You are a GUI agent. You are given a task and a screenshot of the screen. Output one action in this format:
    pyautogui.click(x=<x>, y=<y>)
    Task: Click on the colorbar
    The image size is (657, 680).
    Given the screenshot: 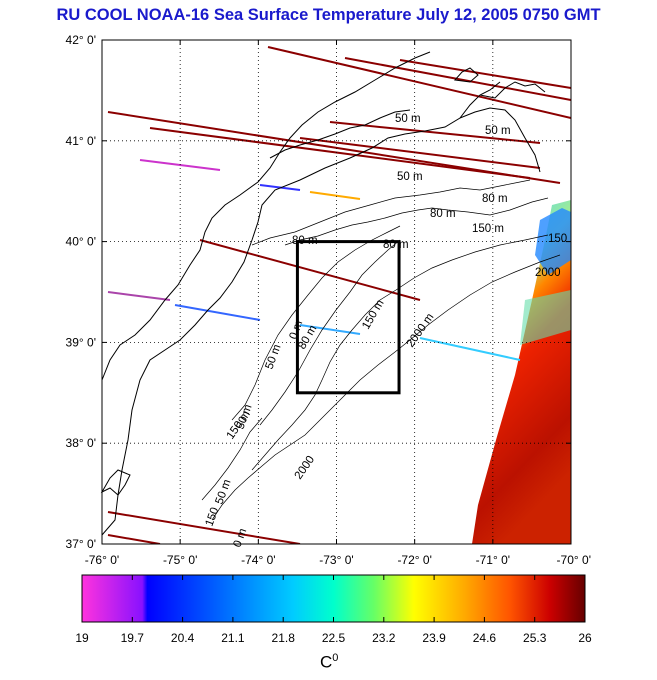 What is the action you would take?
    pyautogui.click(x=333, y=598)
    